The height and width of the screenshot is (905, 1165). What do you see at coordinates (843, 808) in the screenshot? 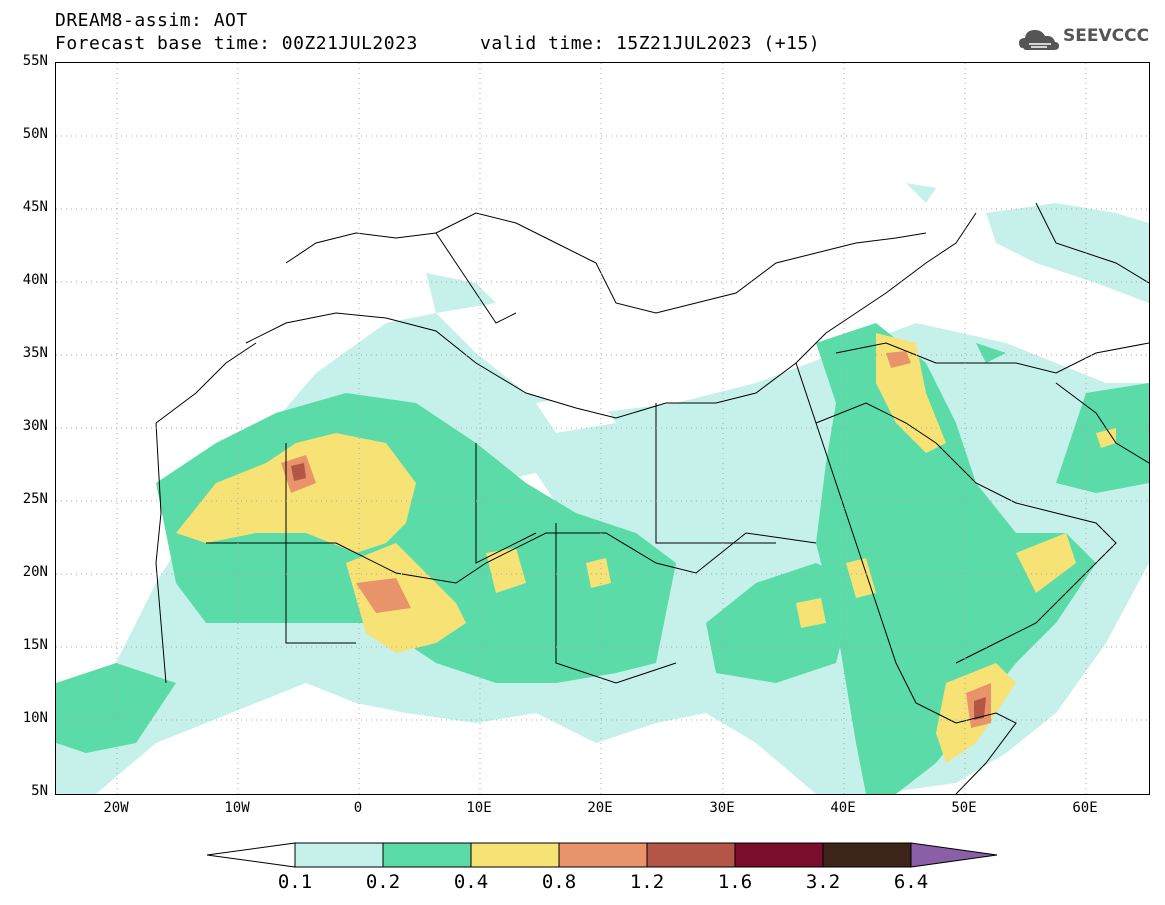
I see `lon-tick: 40E` at bounding box center [843, 808].